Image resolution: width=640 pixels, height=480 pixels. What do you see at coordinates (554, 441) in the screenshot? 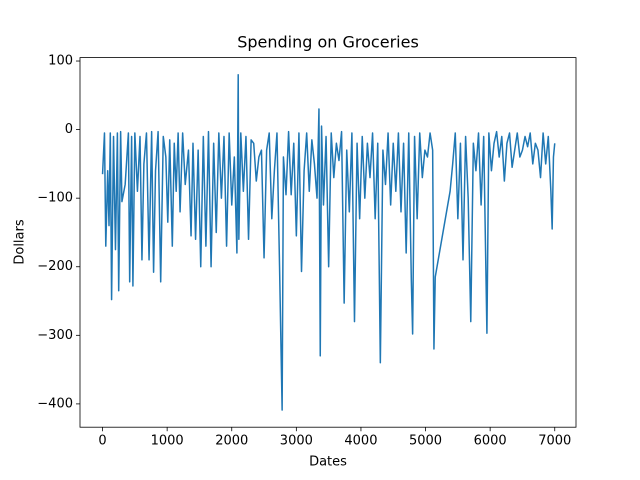
I see `x-tick-label: 7000` at bounding box center [554, 441].